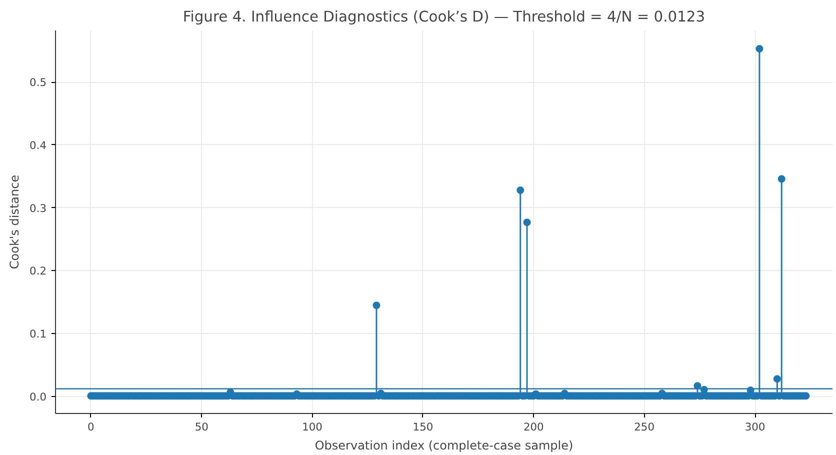 The height and width of the screenshot is (455, 836). What do you see at coordinates (444, 445) in the screenshot?
I see `x-axis-title: Observation index (complete-case sample)` at bounding box center [444, 445].